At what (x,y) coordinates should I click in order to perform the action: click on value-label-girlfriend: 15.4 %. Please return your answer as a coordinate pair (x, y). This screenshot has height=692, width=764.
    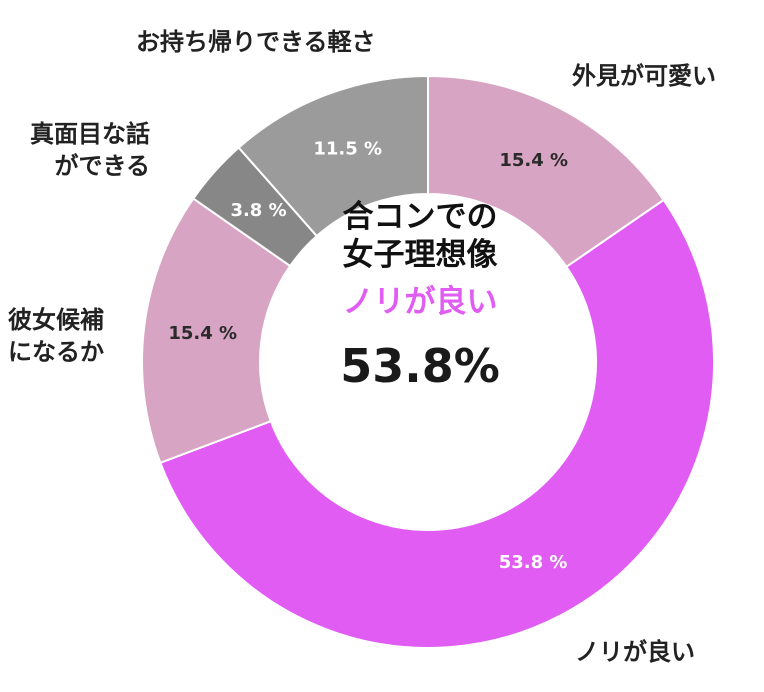
    Looking at the image, I should click on (202, 333).